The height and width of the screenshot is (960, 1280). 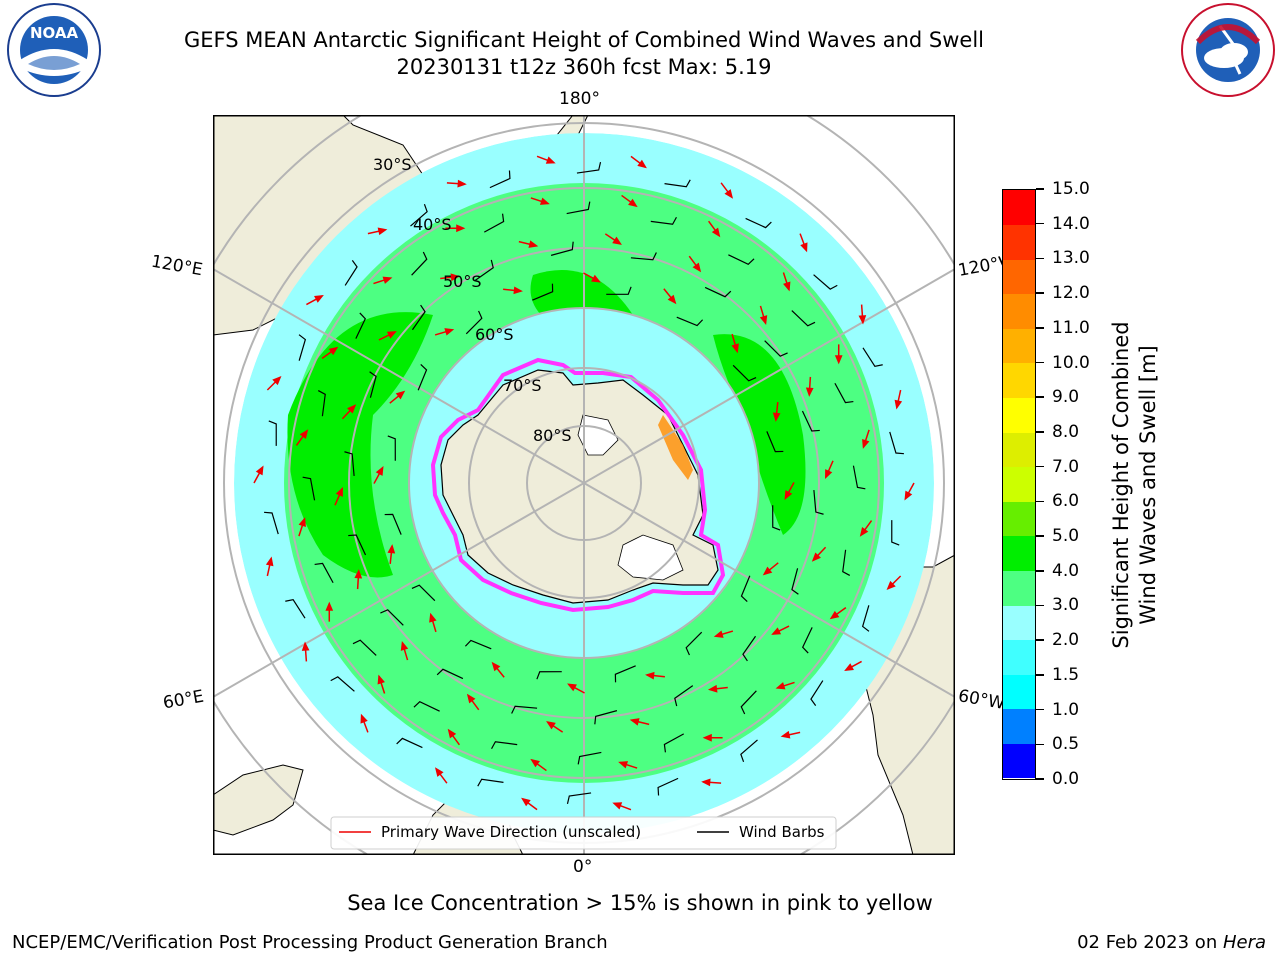 What do you see at coordinates (1244, 942) in the screenshot?
I see `footer-host: Hera` at bounding box center [1244, 942].